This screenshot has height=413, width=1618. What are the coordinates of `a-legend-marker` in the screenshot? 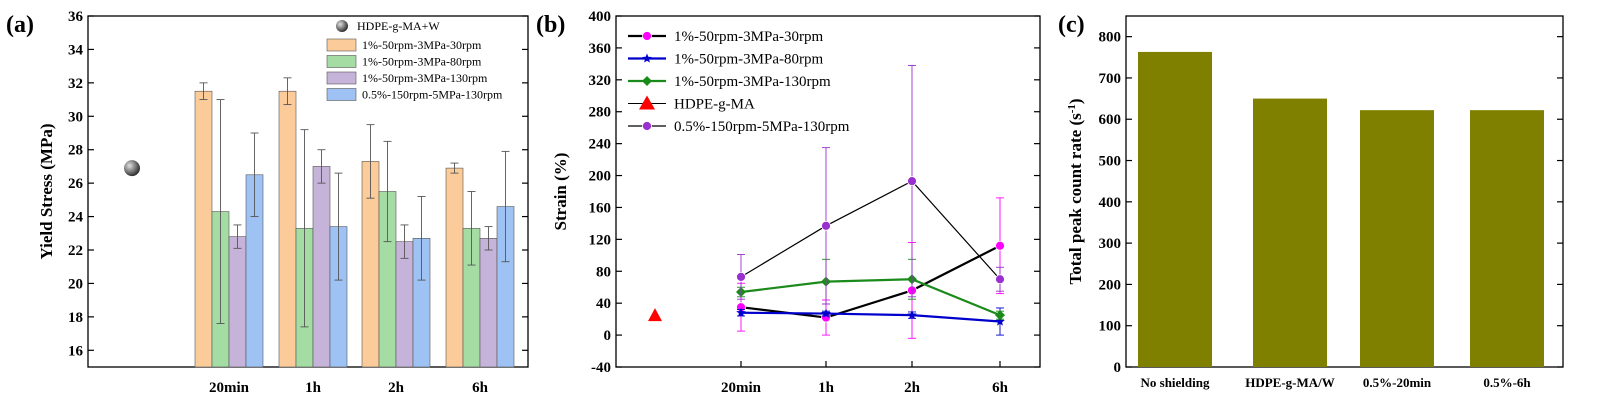 It's located at (342, 26).